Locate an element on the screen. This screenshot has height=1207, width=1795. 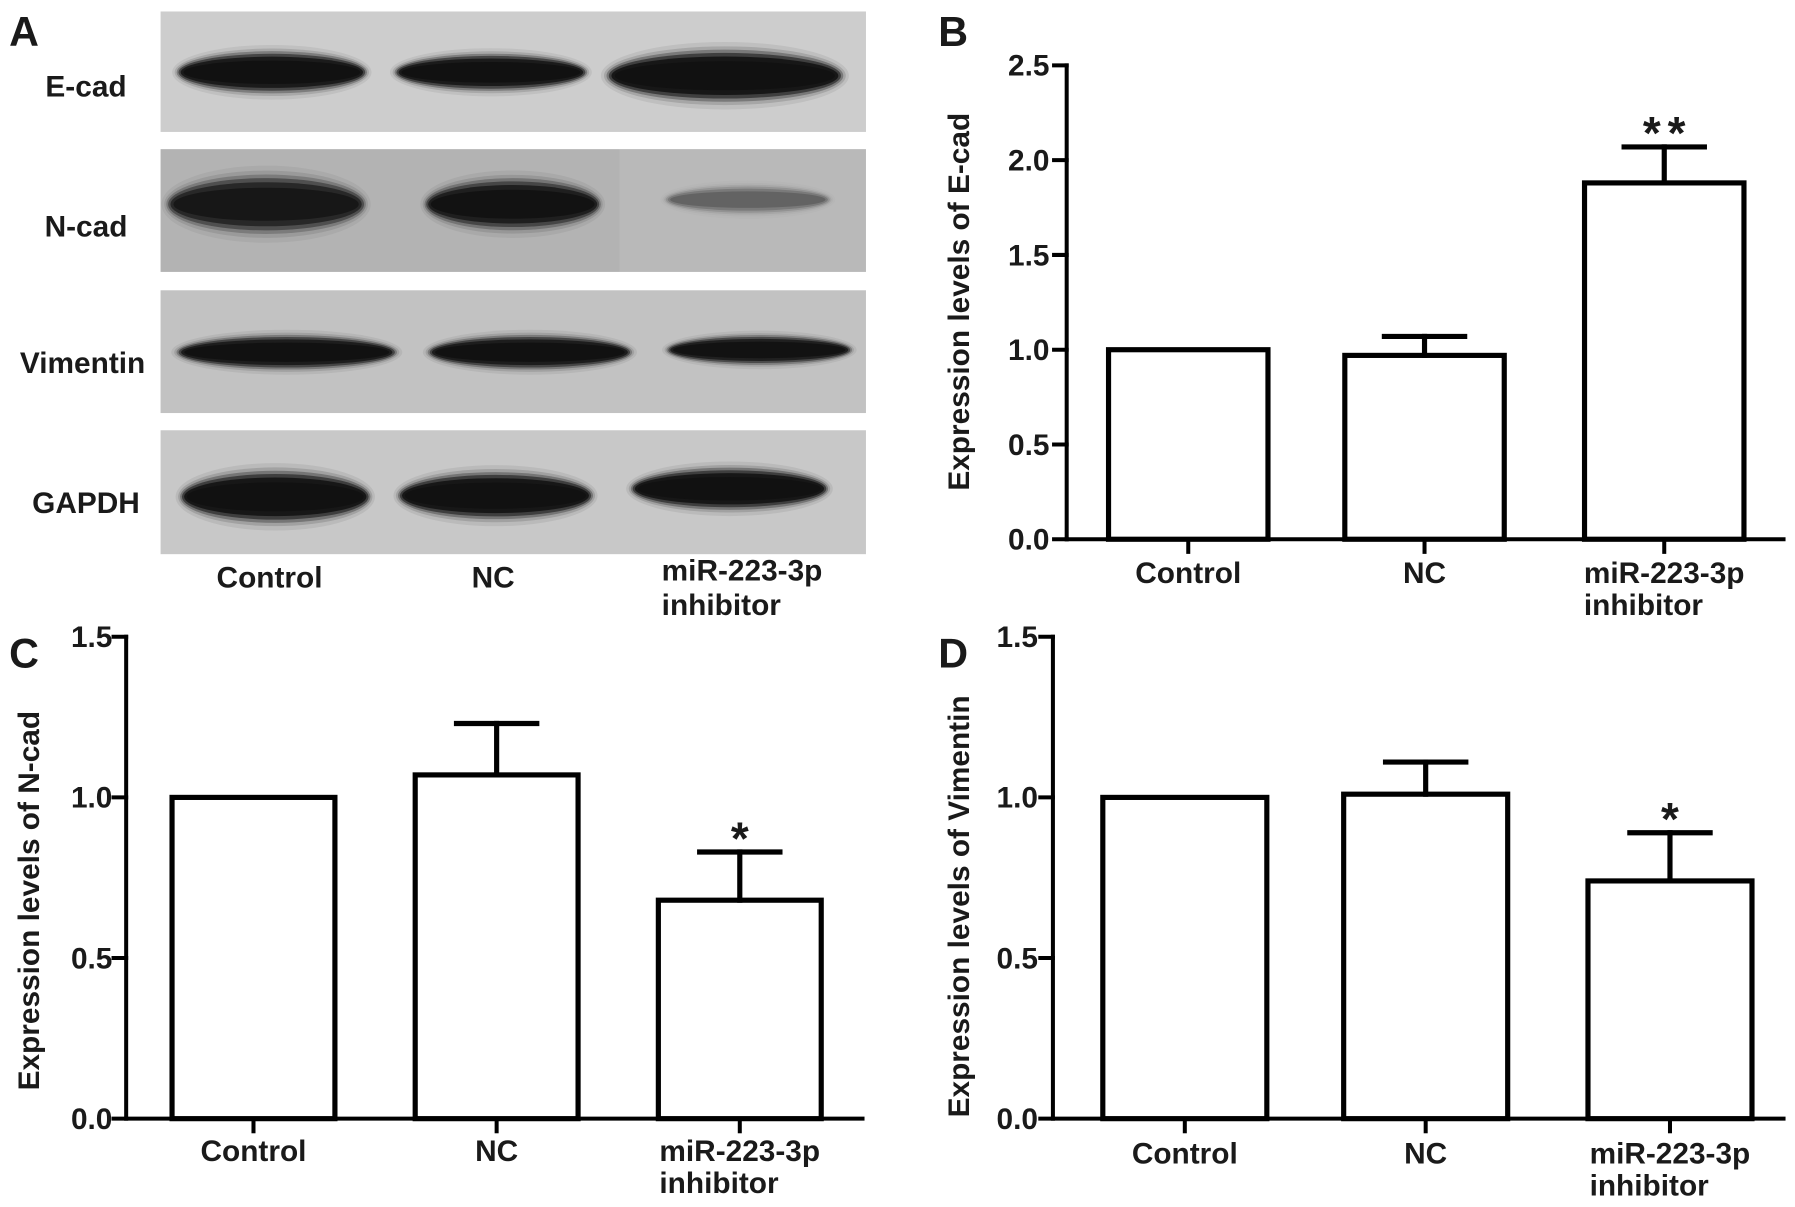
band-gapdh-mir-223-3p-inhibitor is located at coordinates (729, 489).